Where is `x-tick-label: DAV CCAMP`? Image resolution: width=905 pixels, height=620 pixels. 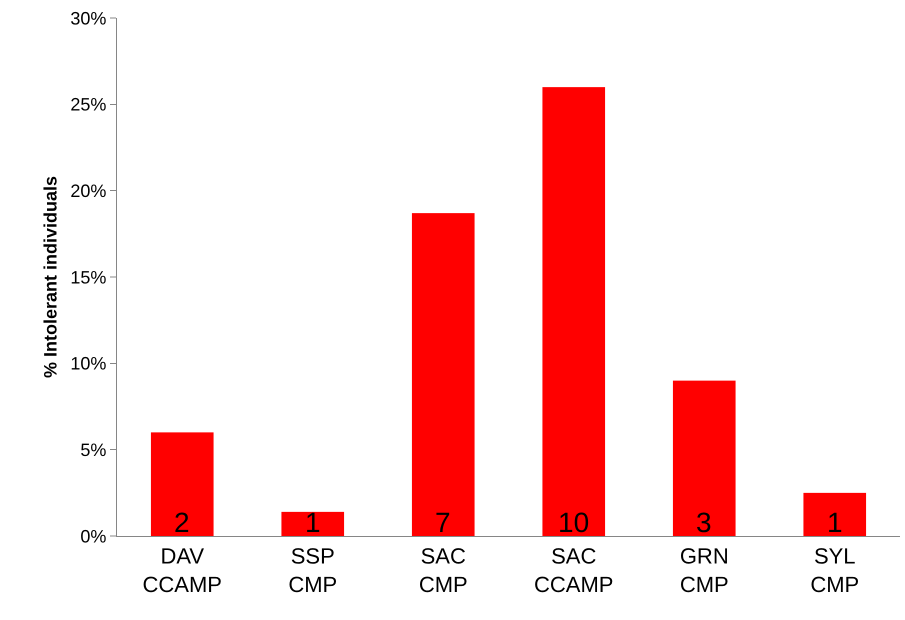 x-tick-label: DAV CCAMP is located at coordinates (182, 570).